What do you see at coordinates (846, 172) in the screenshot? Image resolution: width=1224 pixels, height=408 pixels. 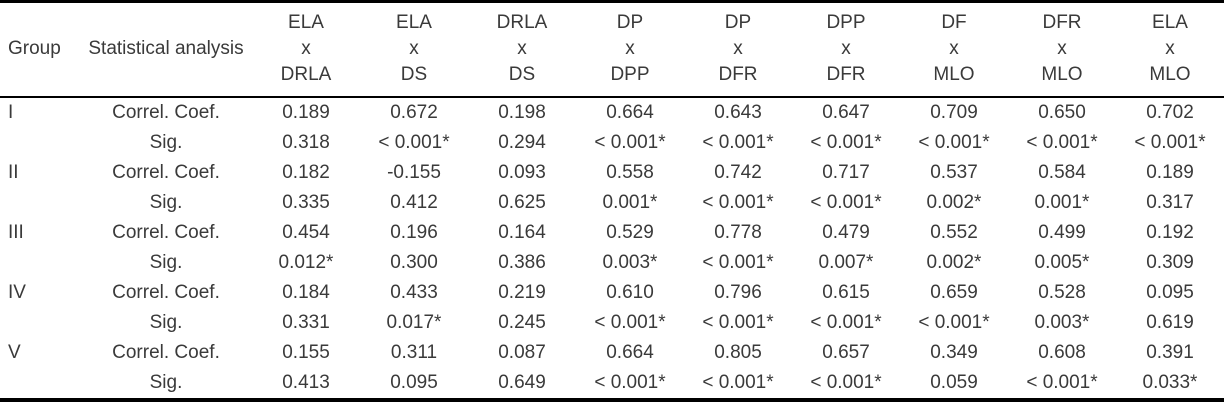 I see `value-cell: 0.717` at bounding box center [846, 172].